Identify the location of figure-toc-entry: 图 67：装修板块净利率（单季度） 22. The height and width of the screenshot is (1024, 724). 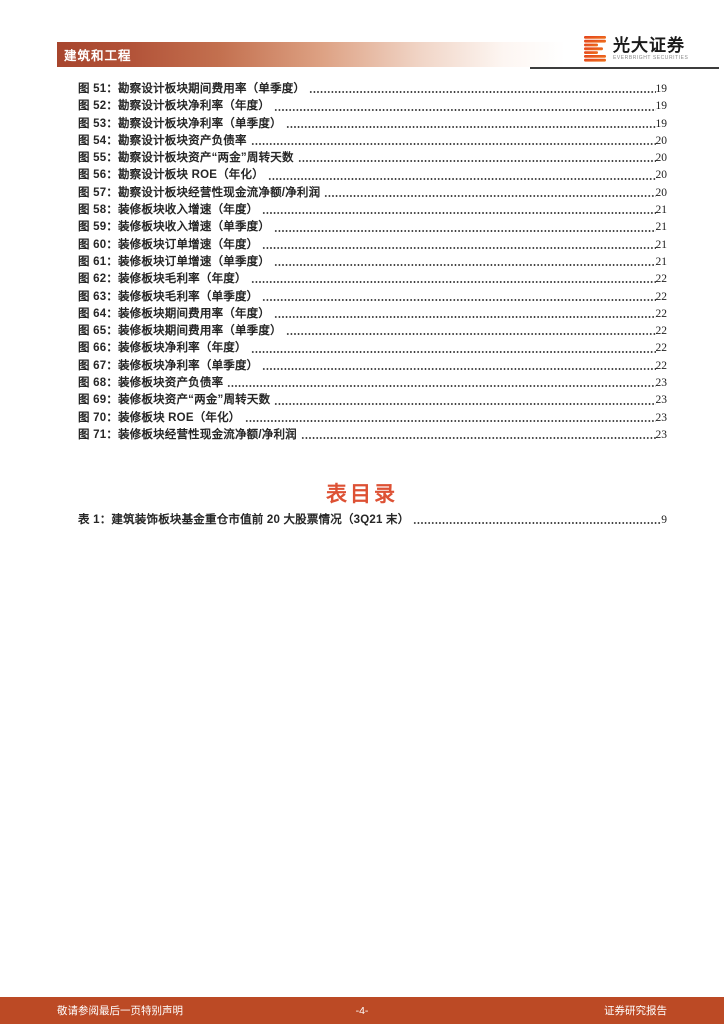
(373, 365).